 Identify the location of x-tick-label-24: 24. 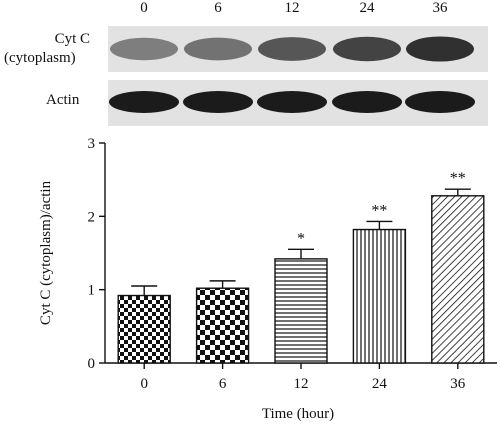
(380, 384).